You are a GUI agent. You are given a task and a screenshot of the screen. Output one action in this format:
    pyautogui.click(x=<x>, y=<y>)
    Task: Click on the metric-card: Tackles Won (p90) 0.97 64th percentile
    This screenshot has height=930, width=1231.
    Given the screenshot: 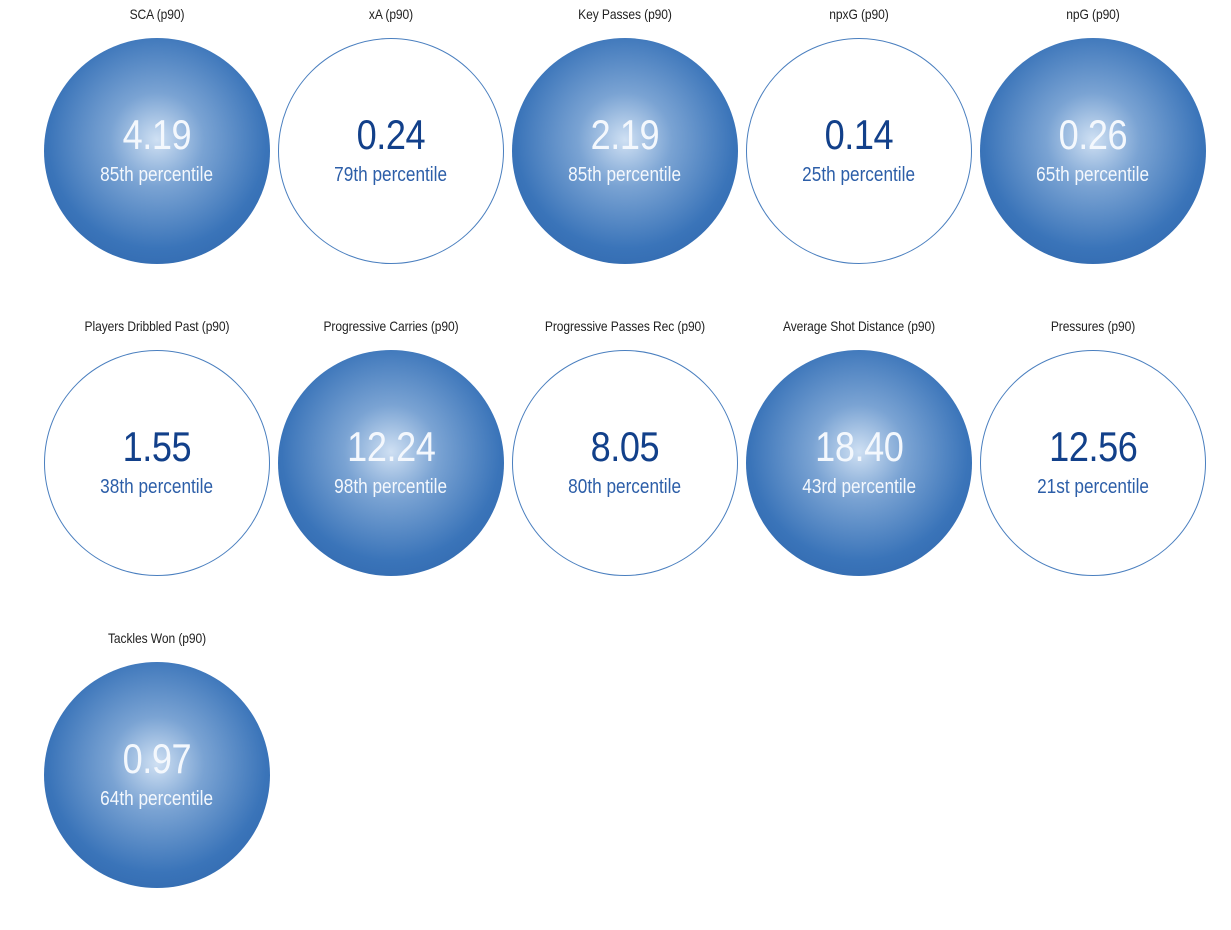 What is the action you would take?
    pyautogui.click(x=157, y=780)
    